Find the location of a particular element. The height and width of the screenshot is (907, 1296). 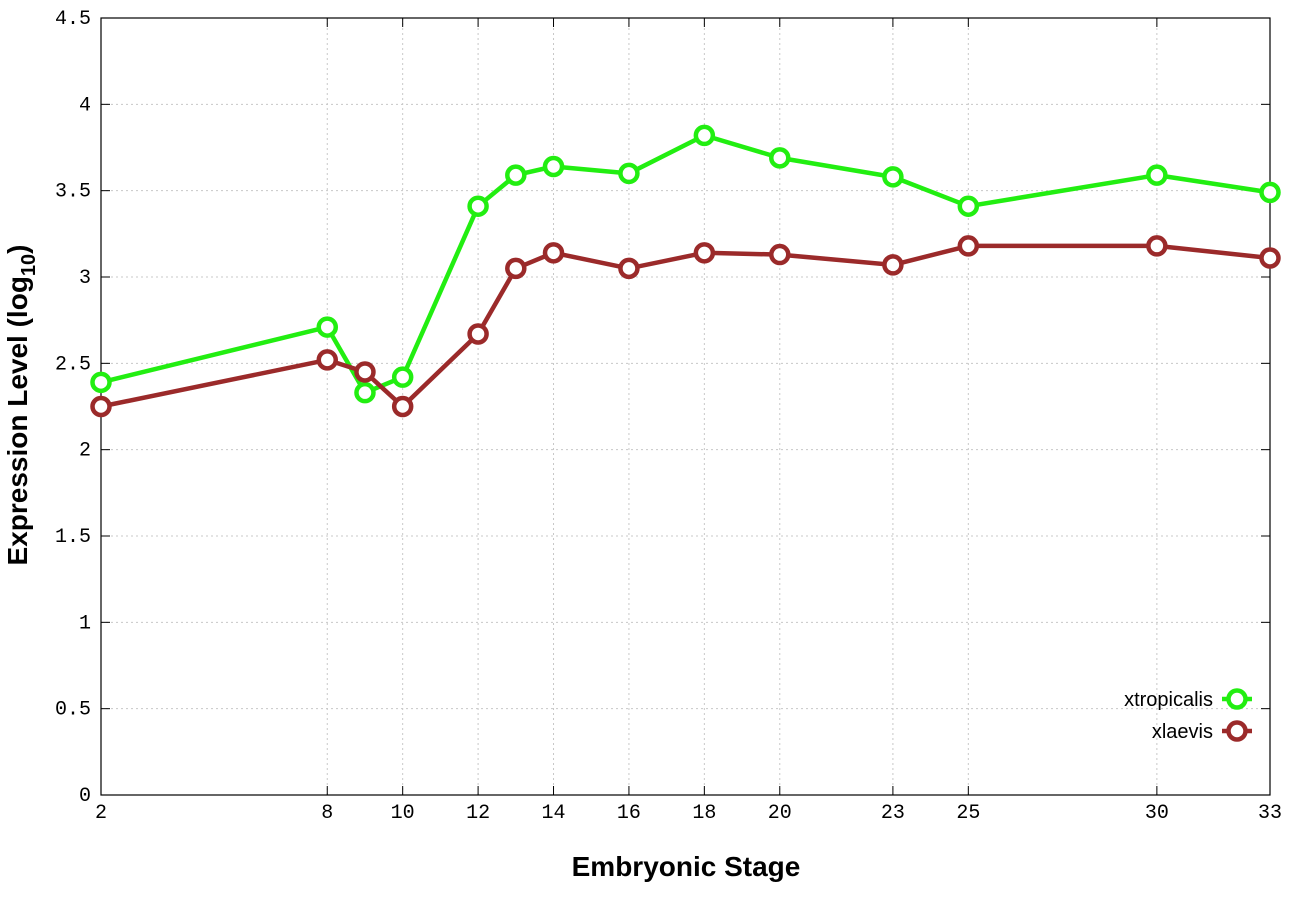

legend-label-xlaevis: xlaevis is located at coordinates (1182, 732).